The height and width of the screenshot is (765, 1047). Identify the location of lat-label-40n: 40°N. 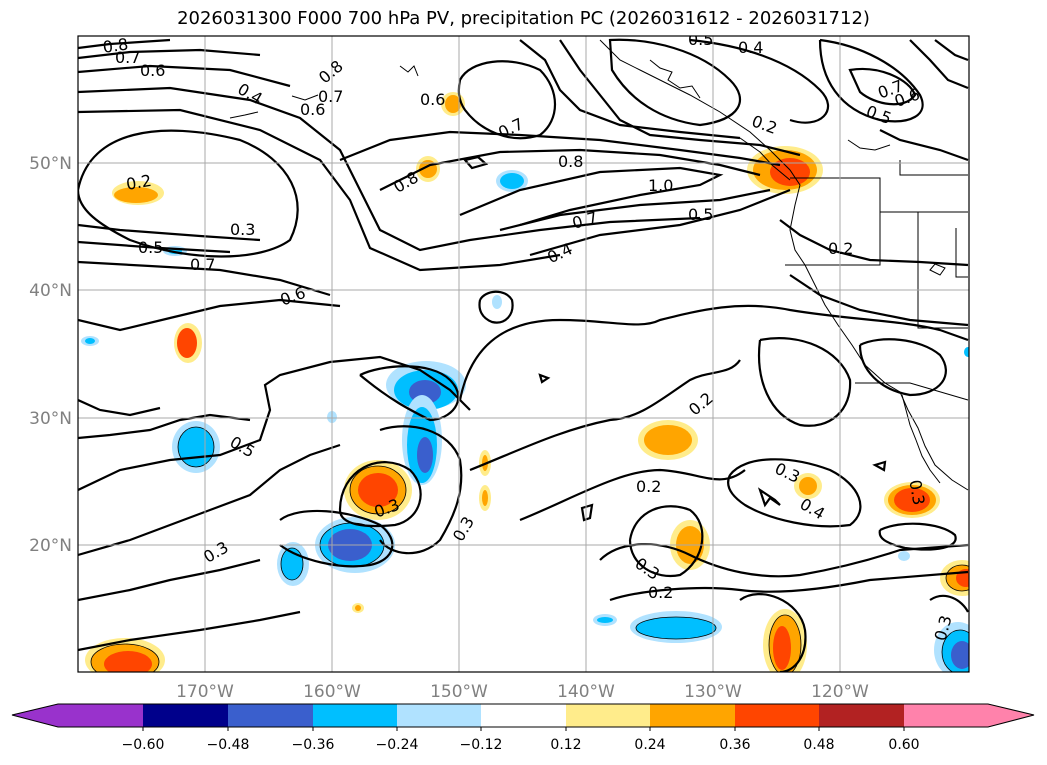
(50, 291).